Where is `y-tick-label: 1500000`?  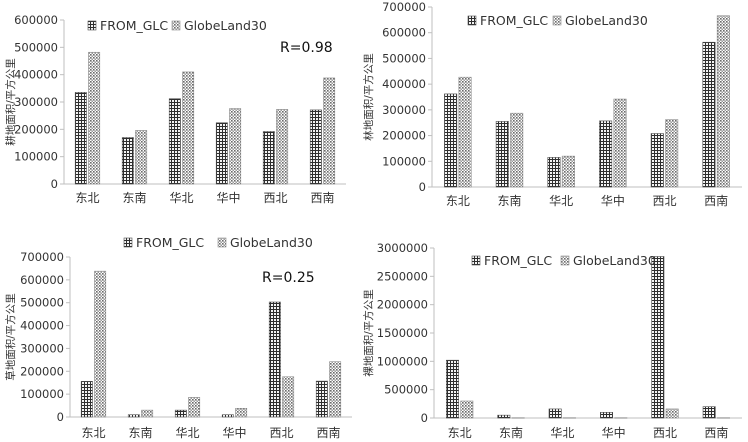 y-tick-label: 1500000 is located at coordinates (402, 333).